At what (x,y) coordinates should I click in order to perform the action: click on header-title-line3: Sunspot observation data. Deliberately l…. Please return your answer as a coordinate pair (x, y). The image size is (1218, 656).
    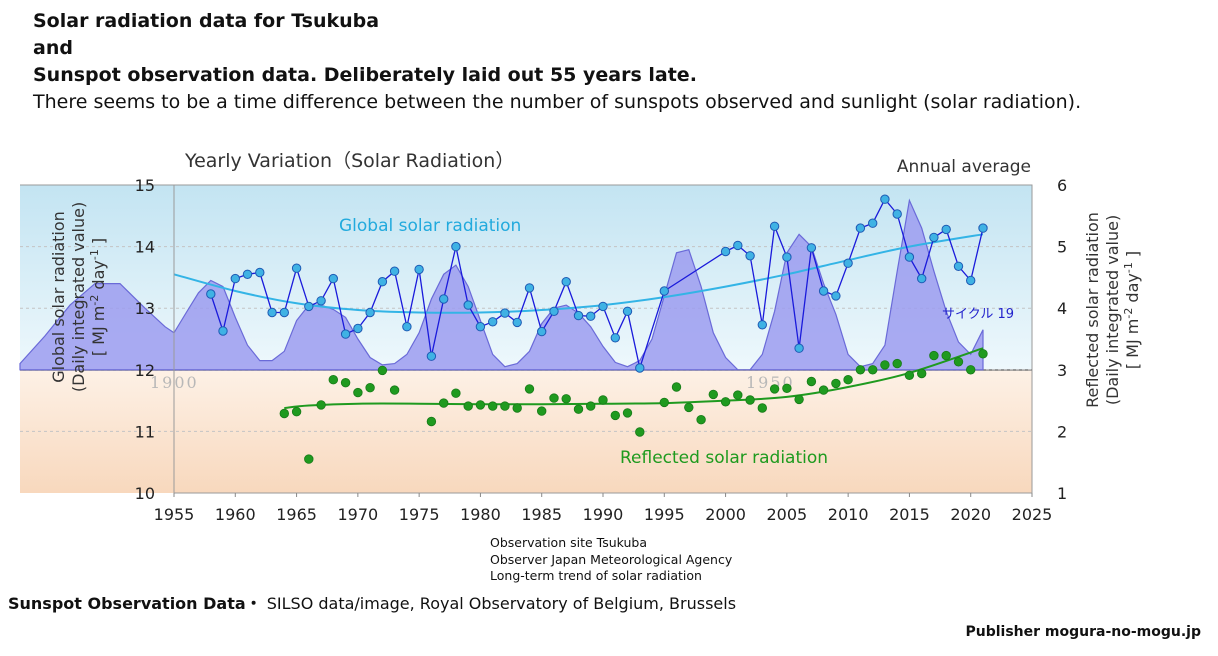
    Looking at the image, I should click on (365, 75).